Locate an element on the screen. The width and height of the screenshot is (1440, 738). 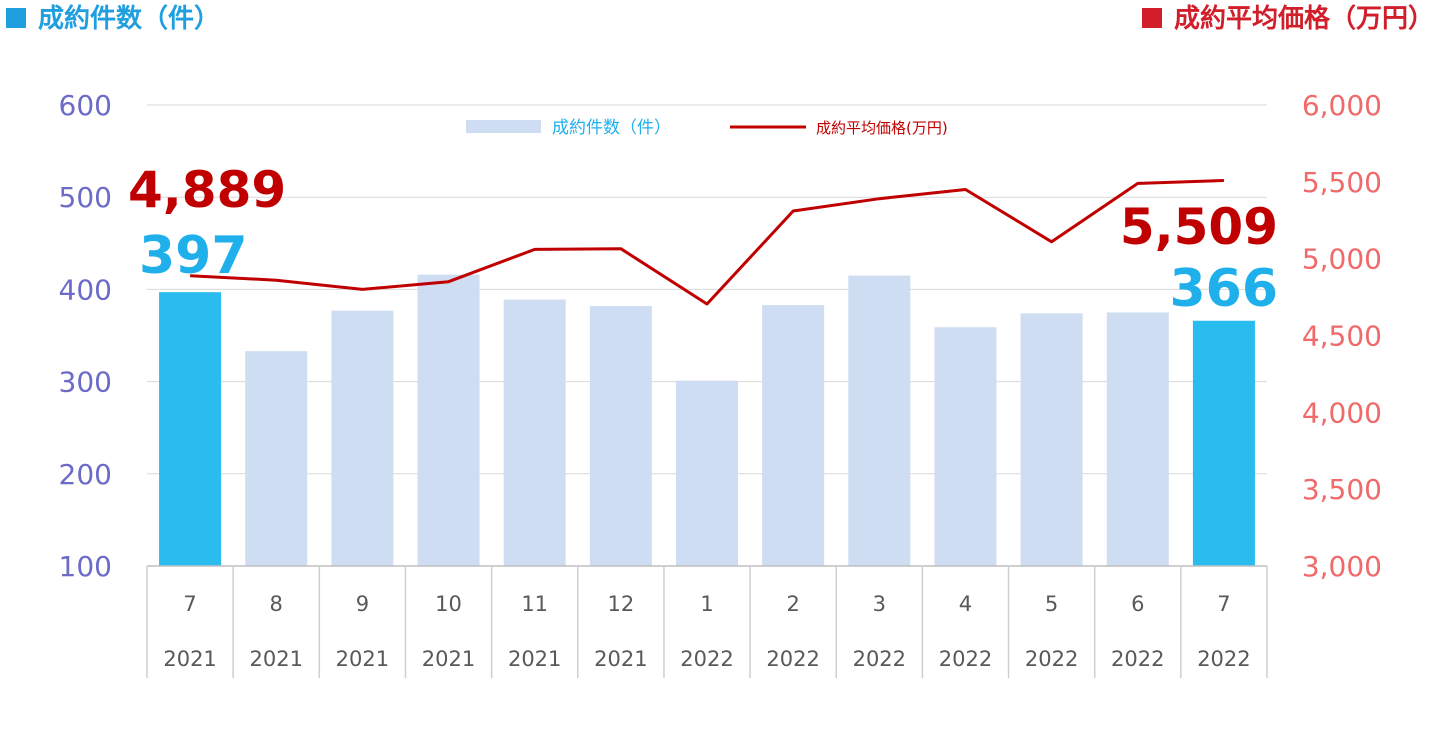
right-axis-tick-label: 4,500 is located at coordinates (1342, 336).